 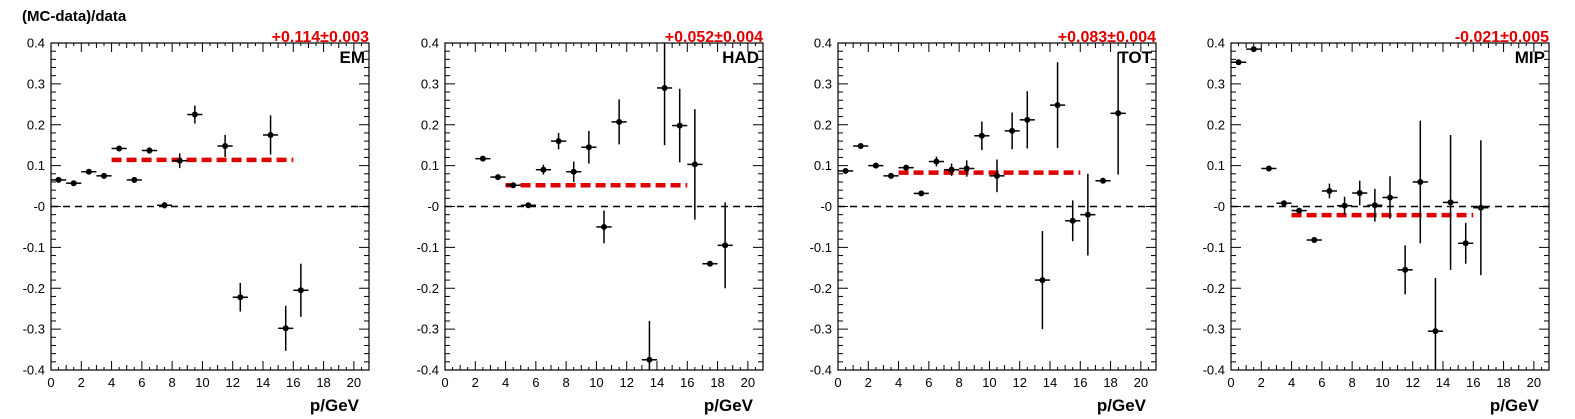 What do you see at coordinates (1107, 37) in the screenshot?
I see `fit-result-label: +0.083±0.004` at bounding box center [1107, 37].